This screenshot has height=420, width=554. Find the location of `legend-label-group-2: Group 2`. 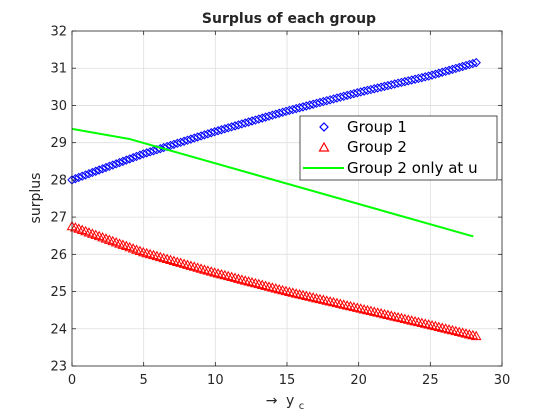

legend-label-group-2: Group 2 is located at coordinates (377, 147).